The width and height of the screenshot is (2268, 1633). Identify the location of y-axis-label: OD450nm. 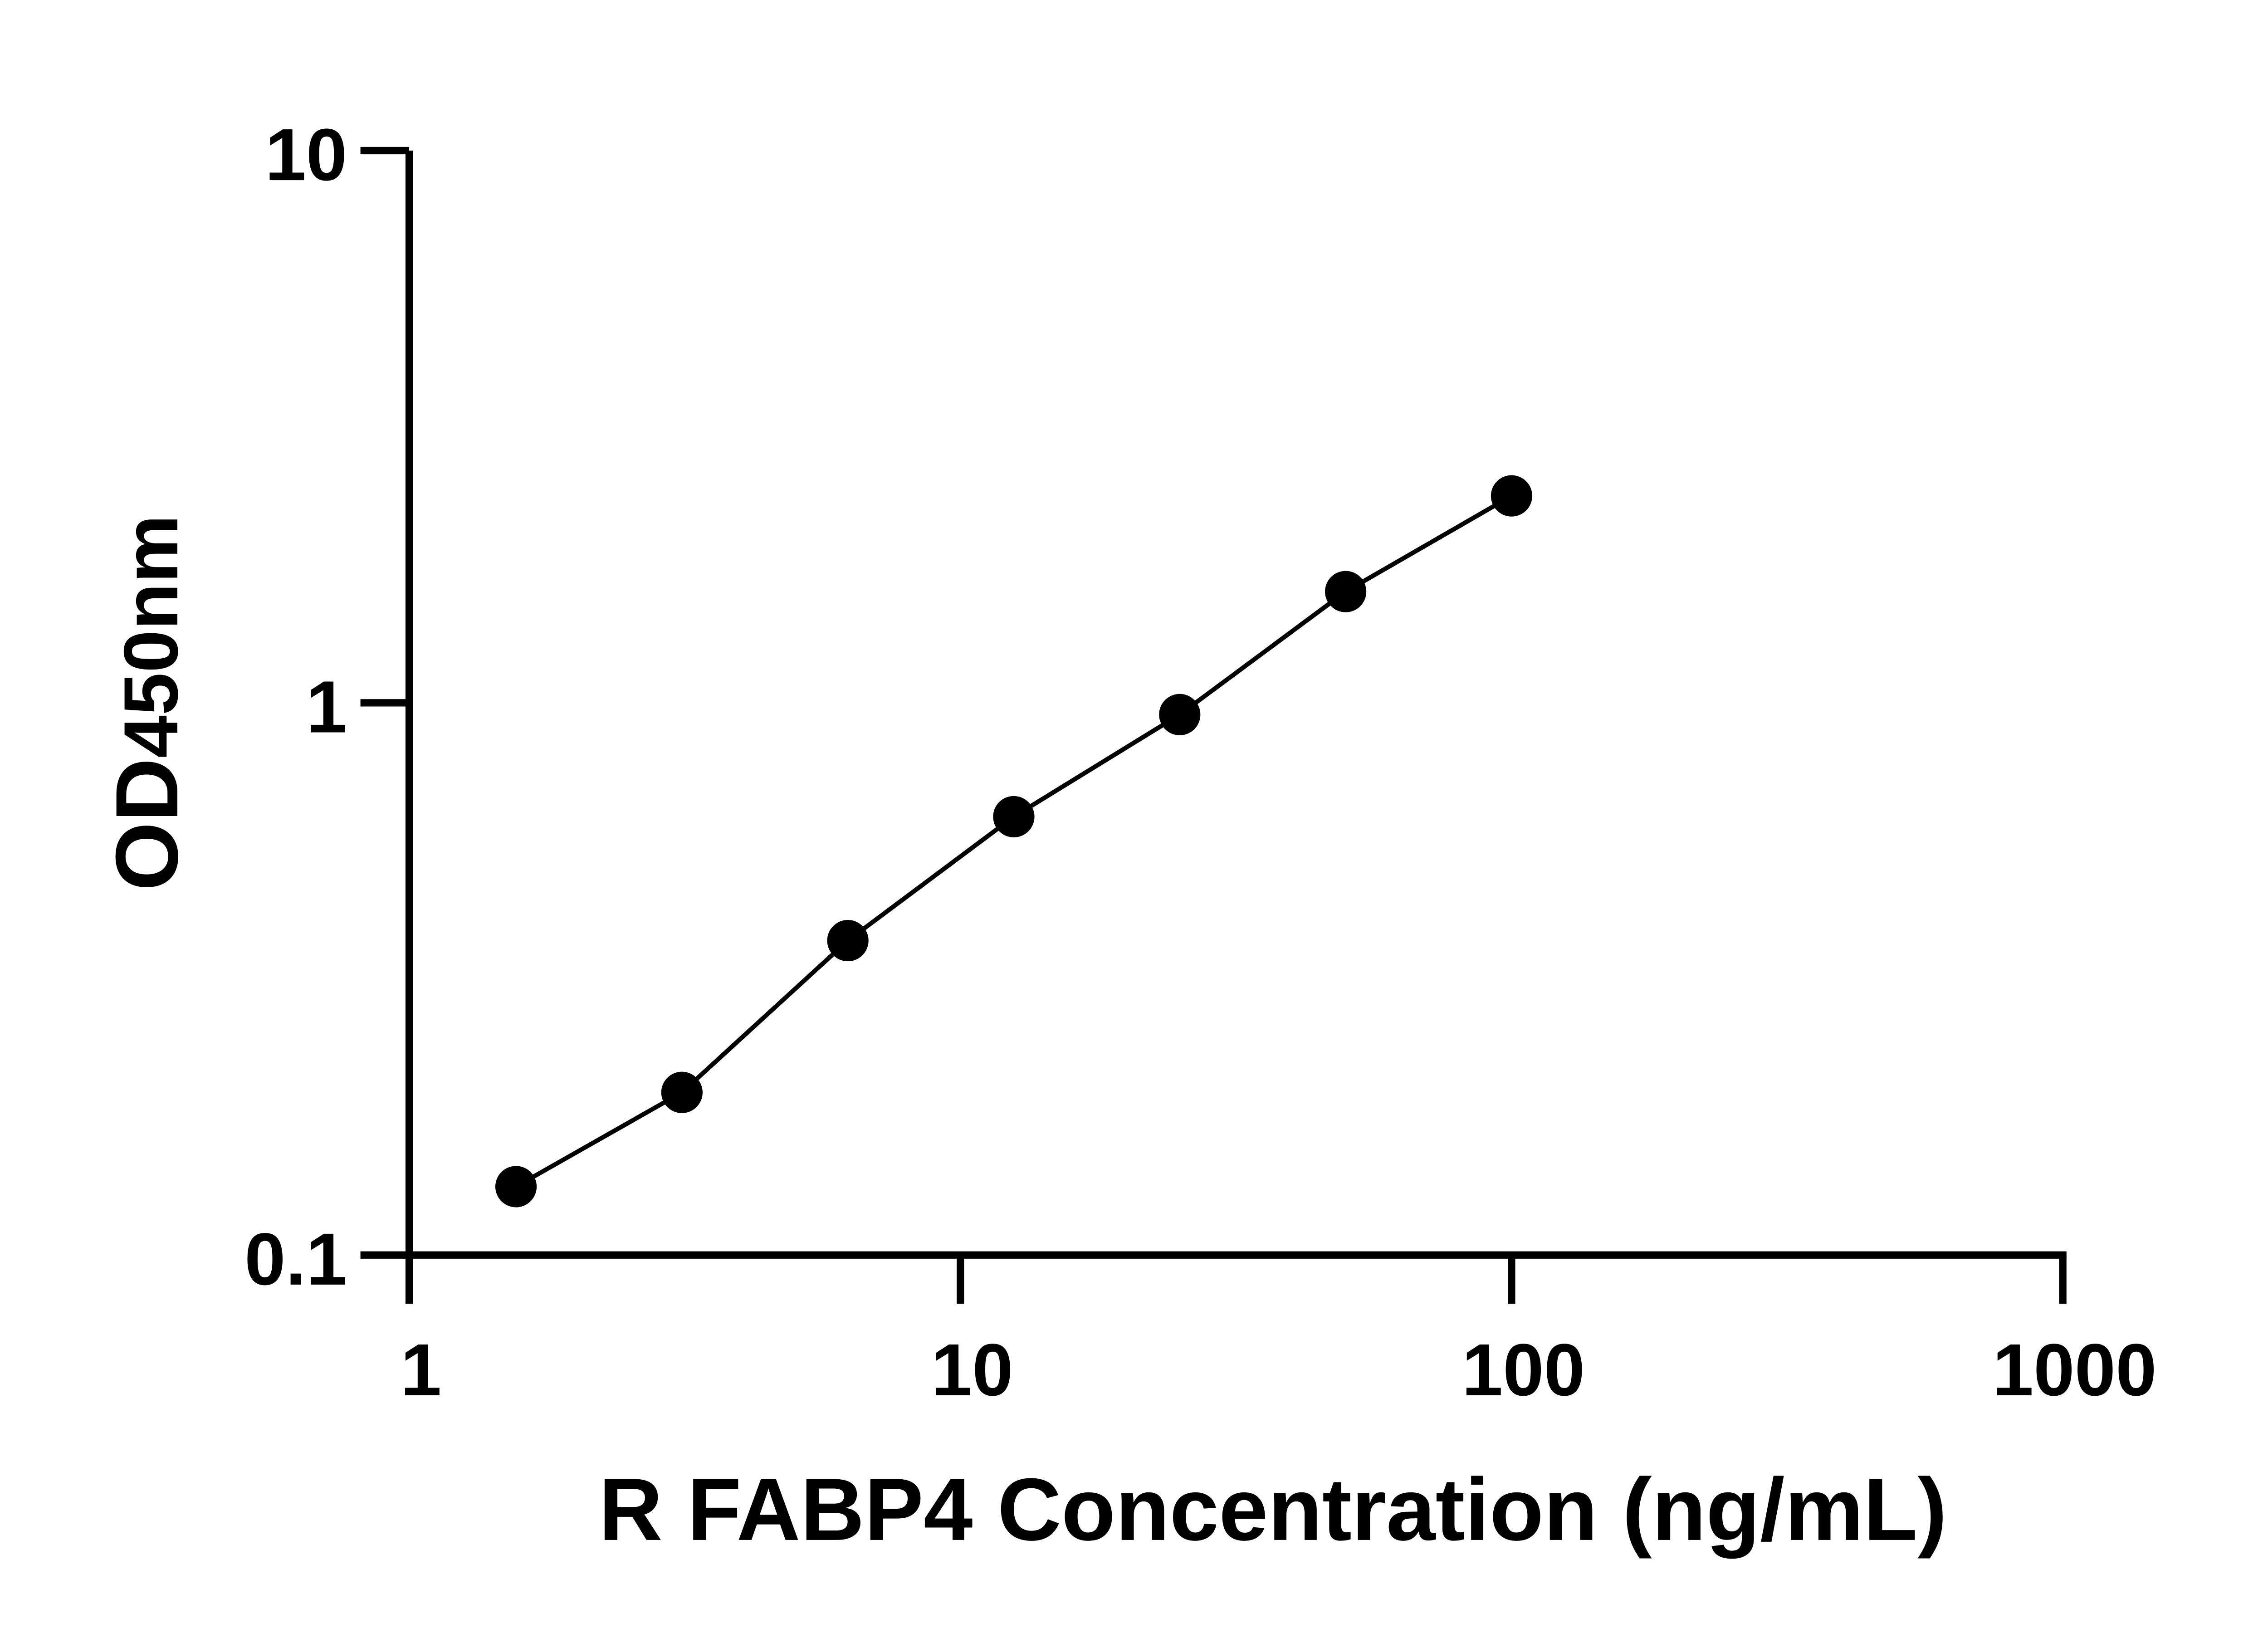
(147, 703).